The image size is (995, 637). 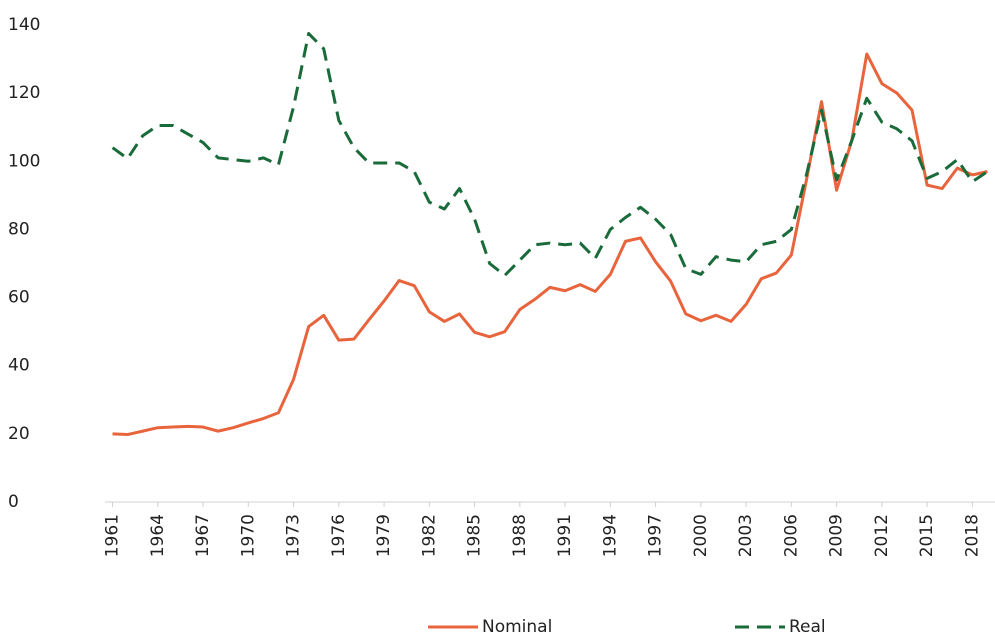 What do you see at coordinates (339, 535) in the screenshot?
I see `x-tick-label: 1976` at bounding box center [339, 535].